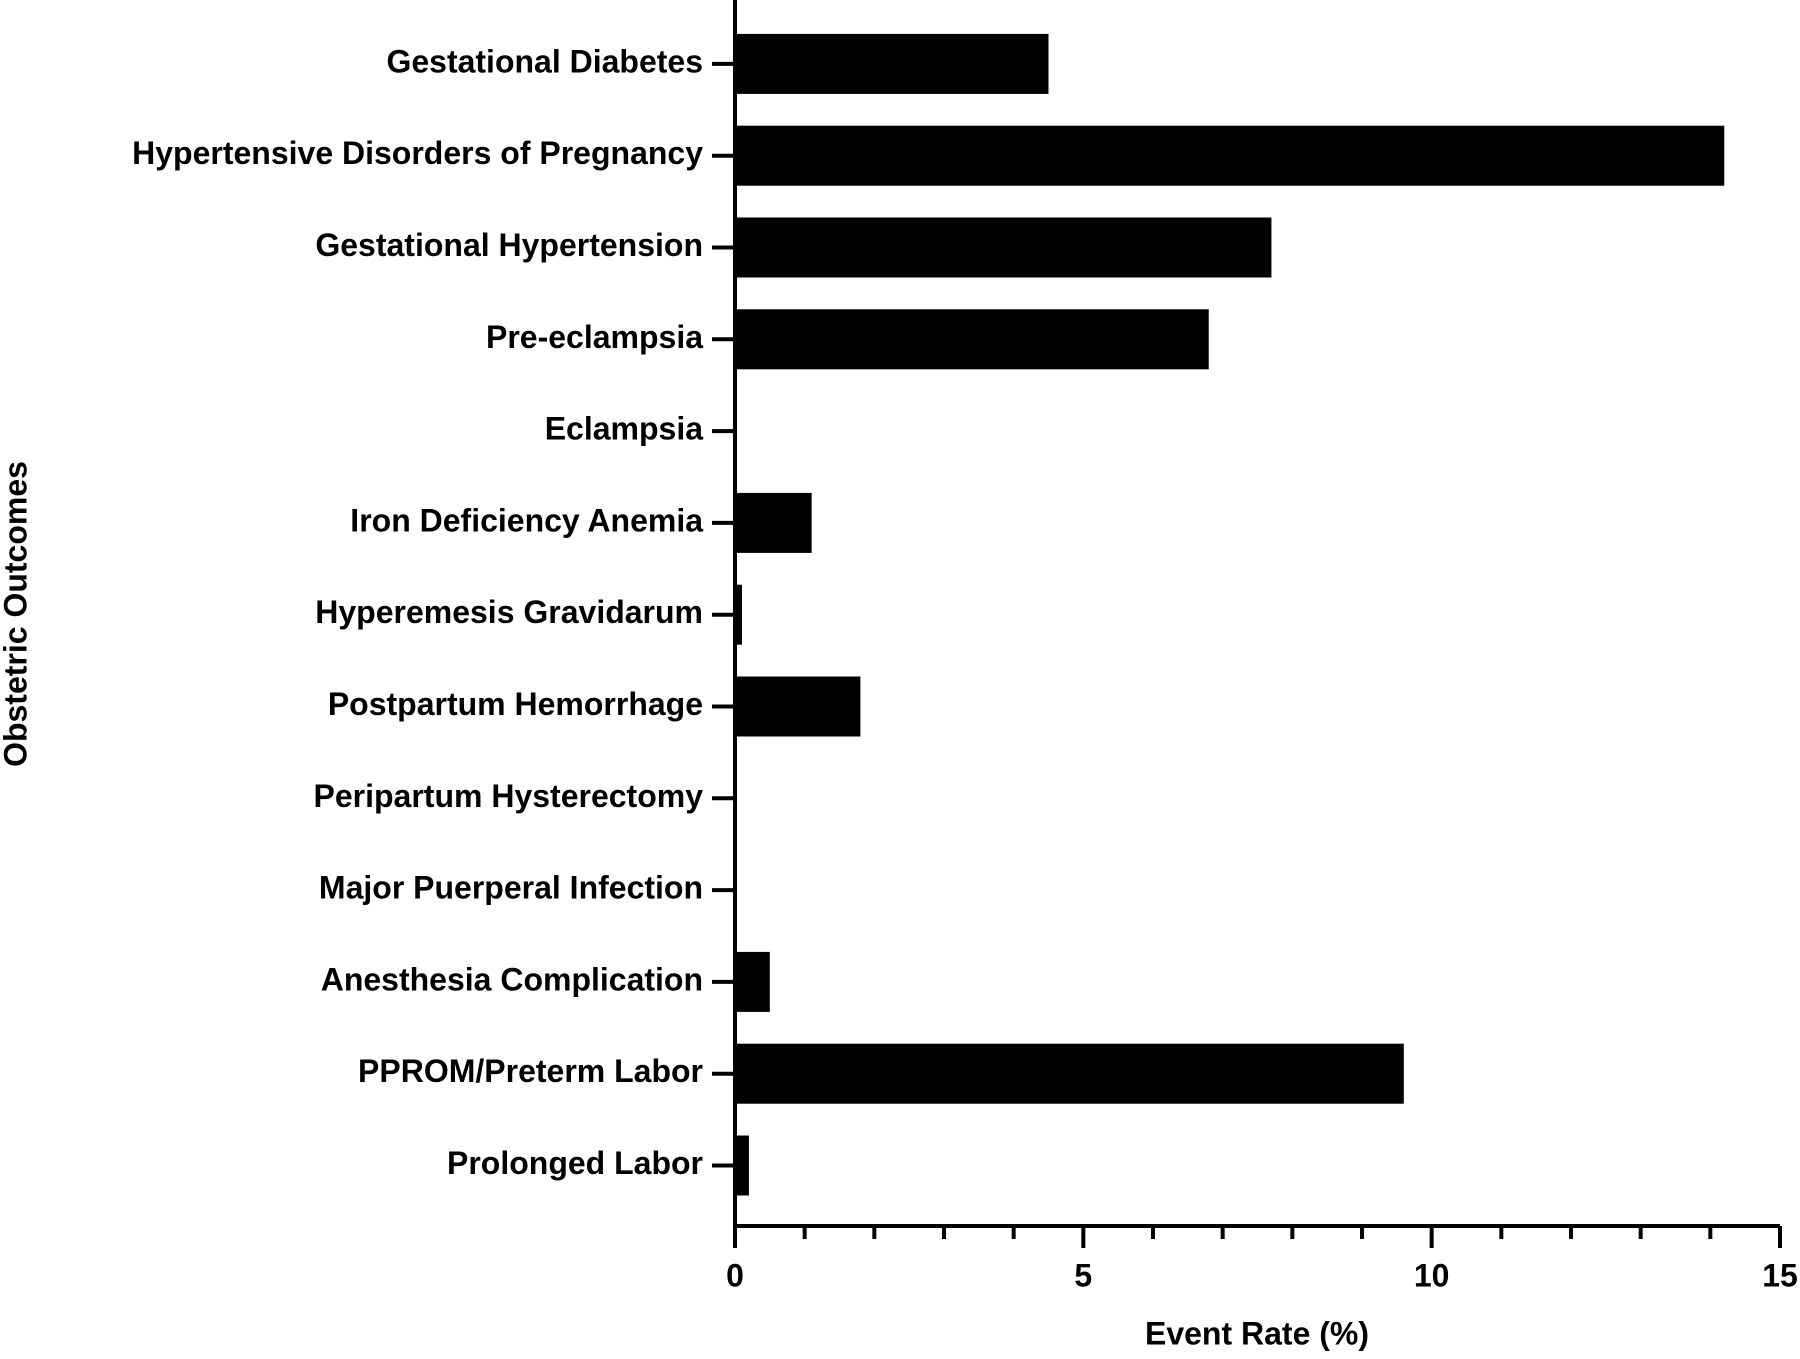 This screenshot has height=1359, width=1800. I want to click on y-tick-label: Iron Deficiency Anemia, so click(526, 520).